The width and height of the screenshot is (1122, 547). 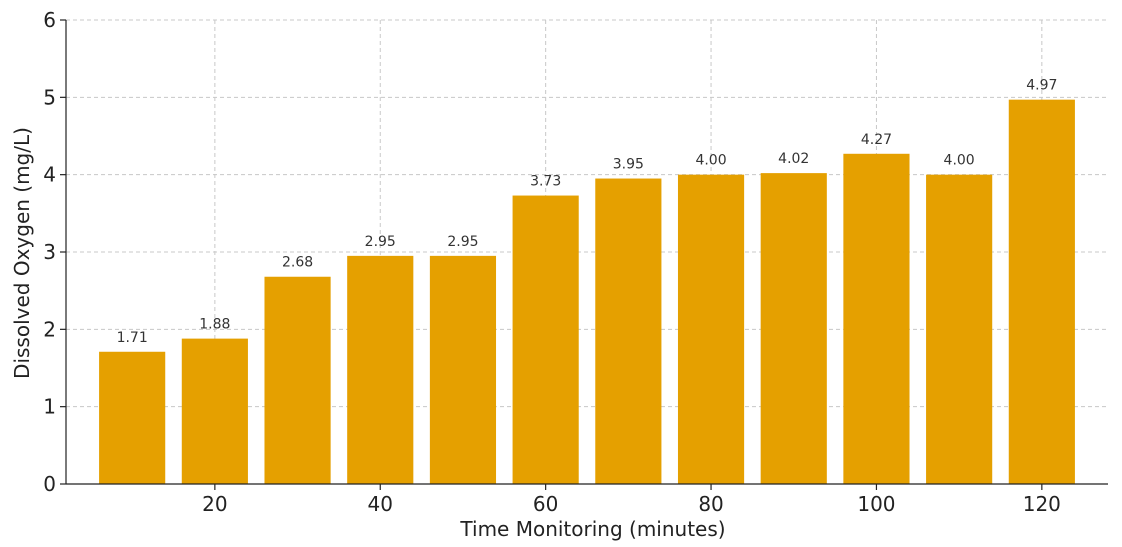 I want to click on y-axis-title: Dissolved Oxygen (mg/L), so click(x=22, y=253).